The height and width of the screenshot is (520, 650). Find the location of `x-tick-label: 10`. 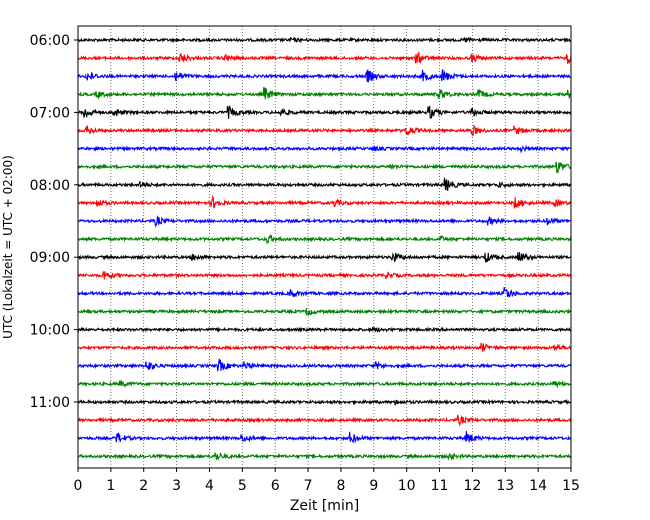

x-tick-label: 10 is located at coordinates (407, 486).